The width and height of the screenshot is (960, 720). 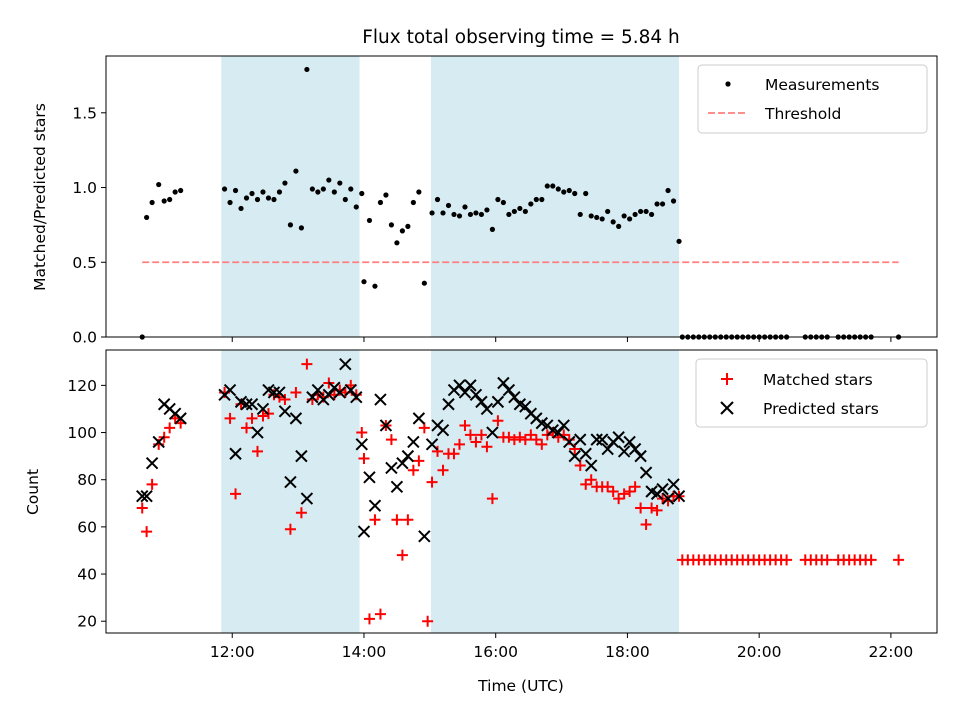 I want to click on y-tick-label: 1.5, so click(x=84, y=113).